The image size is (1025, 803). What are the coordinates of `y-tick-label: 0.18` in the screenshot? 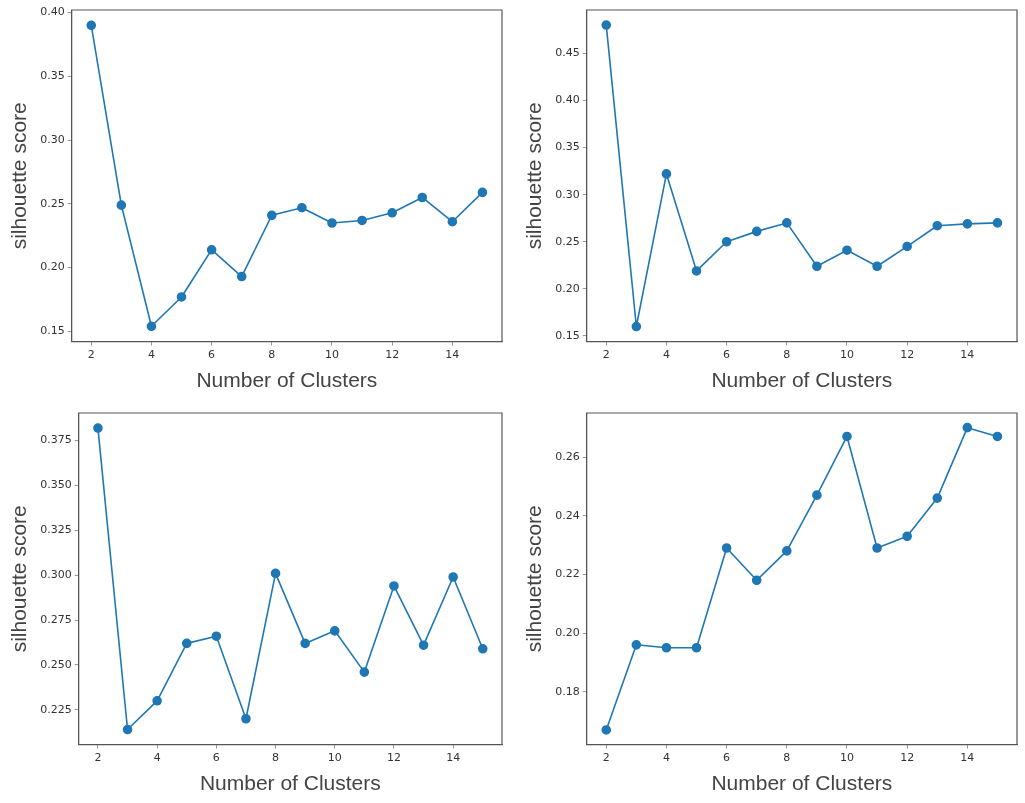 It's located at (567, 691).